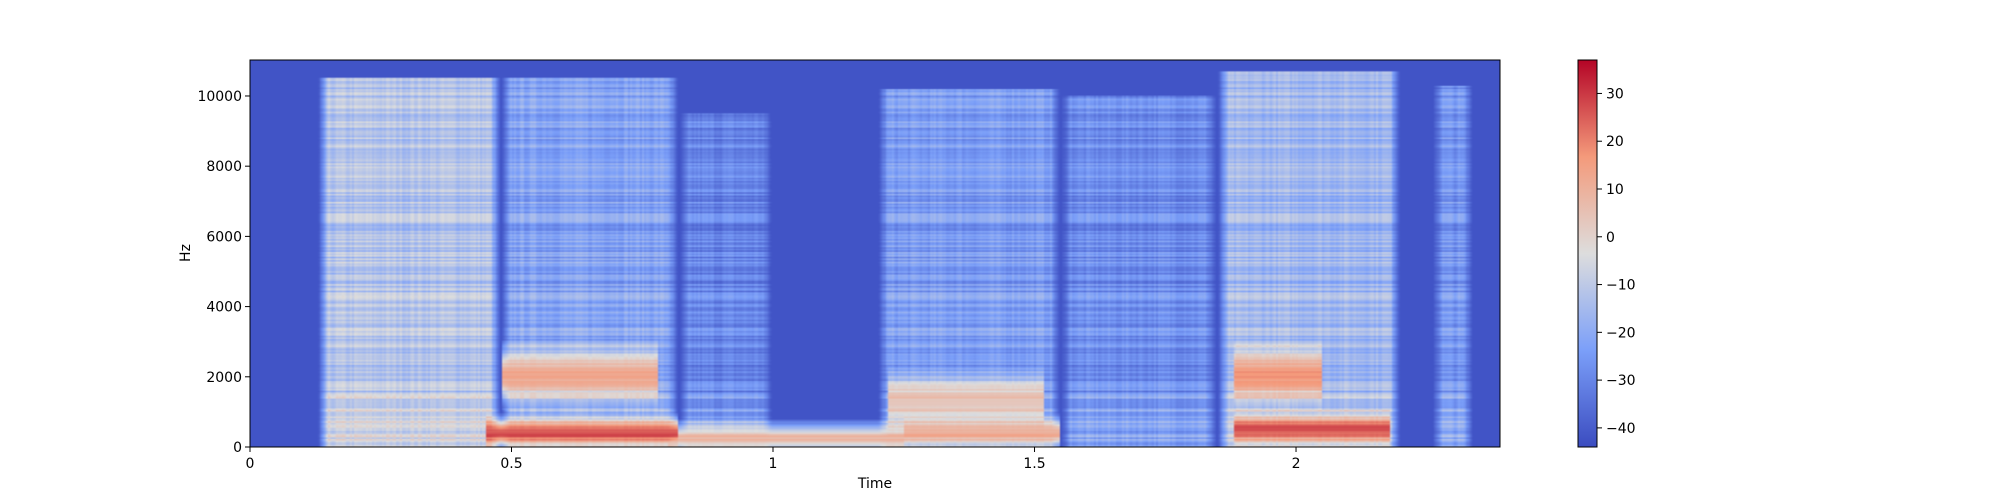  What do you see at coordinates (1621, 286) in the screenshot?
I see `colorbar-tick-label: −10` at bounding box center [1621, 286].